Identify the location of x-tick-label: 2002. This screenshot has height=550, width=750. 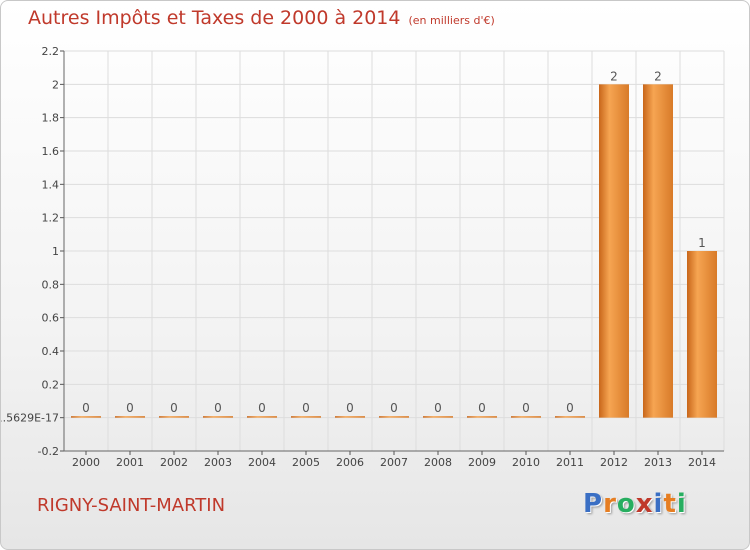
(174, 462).